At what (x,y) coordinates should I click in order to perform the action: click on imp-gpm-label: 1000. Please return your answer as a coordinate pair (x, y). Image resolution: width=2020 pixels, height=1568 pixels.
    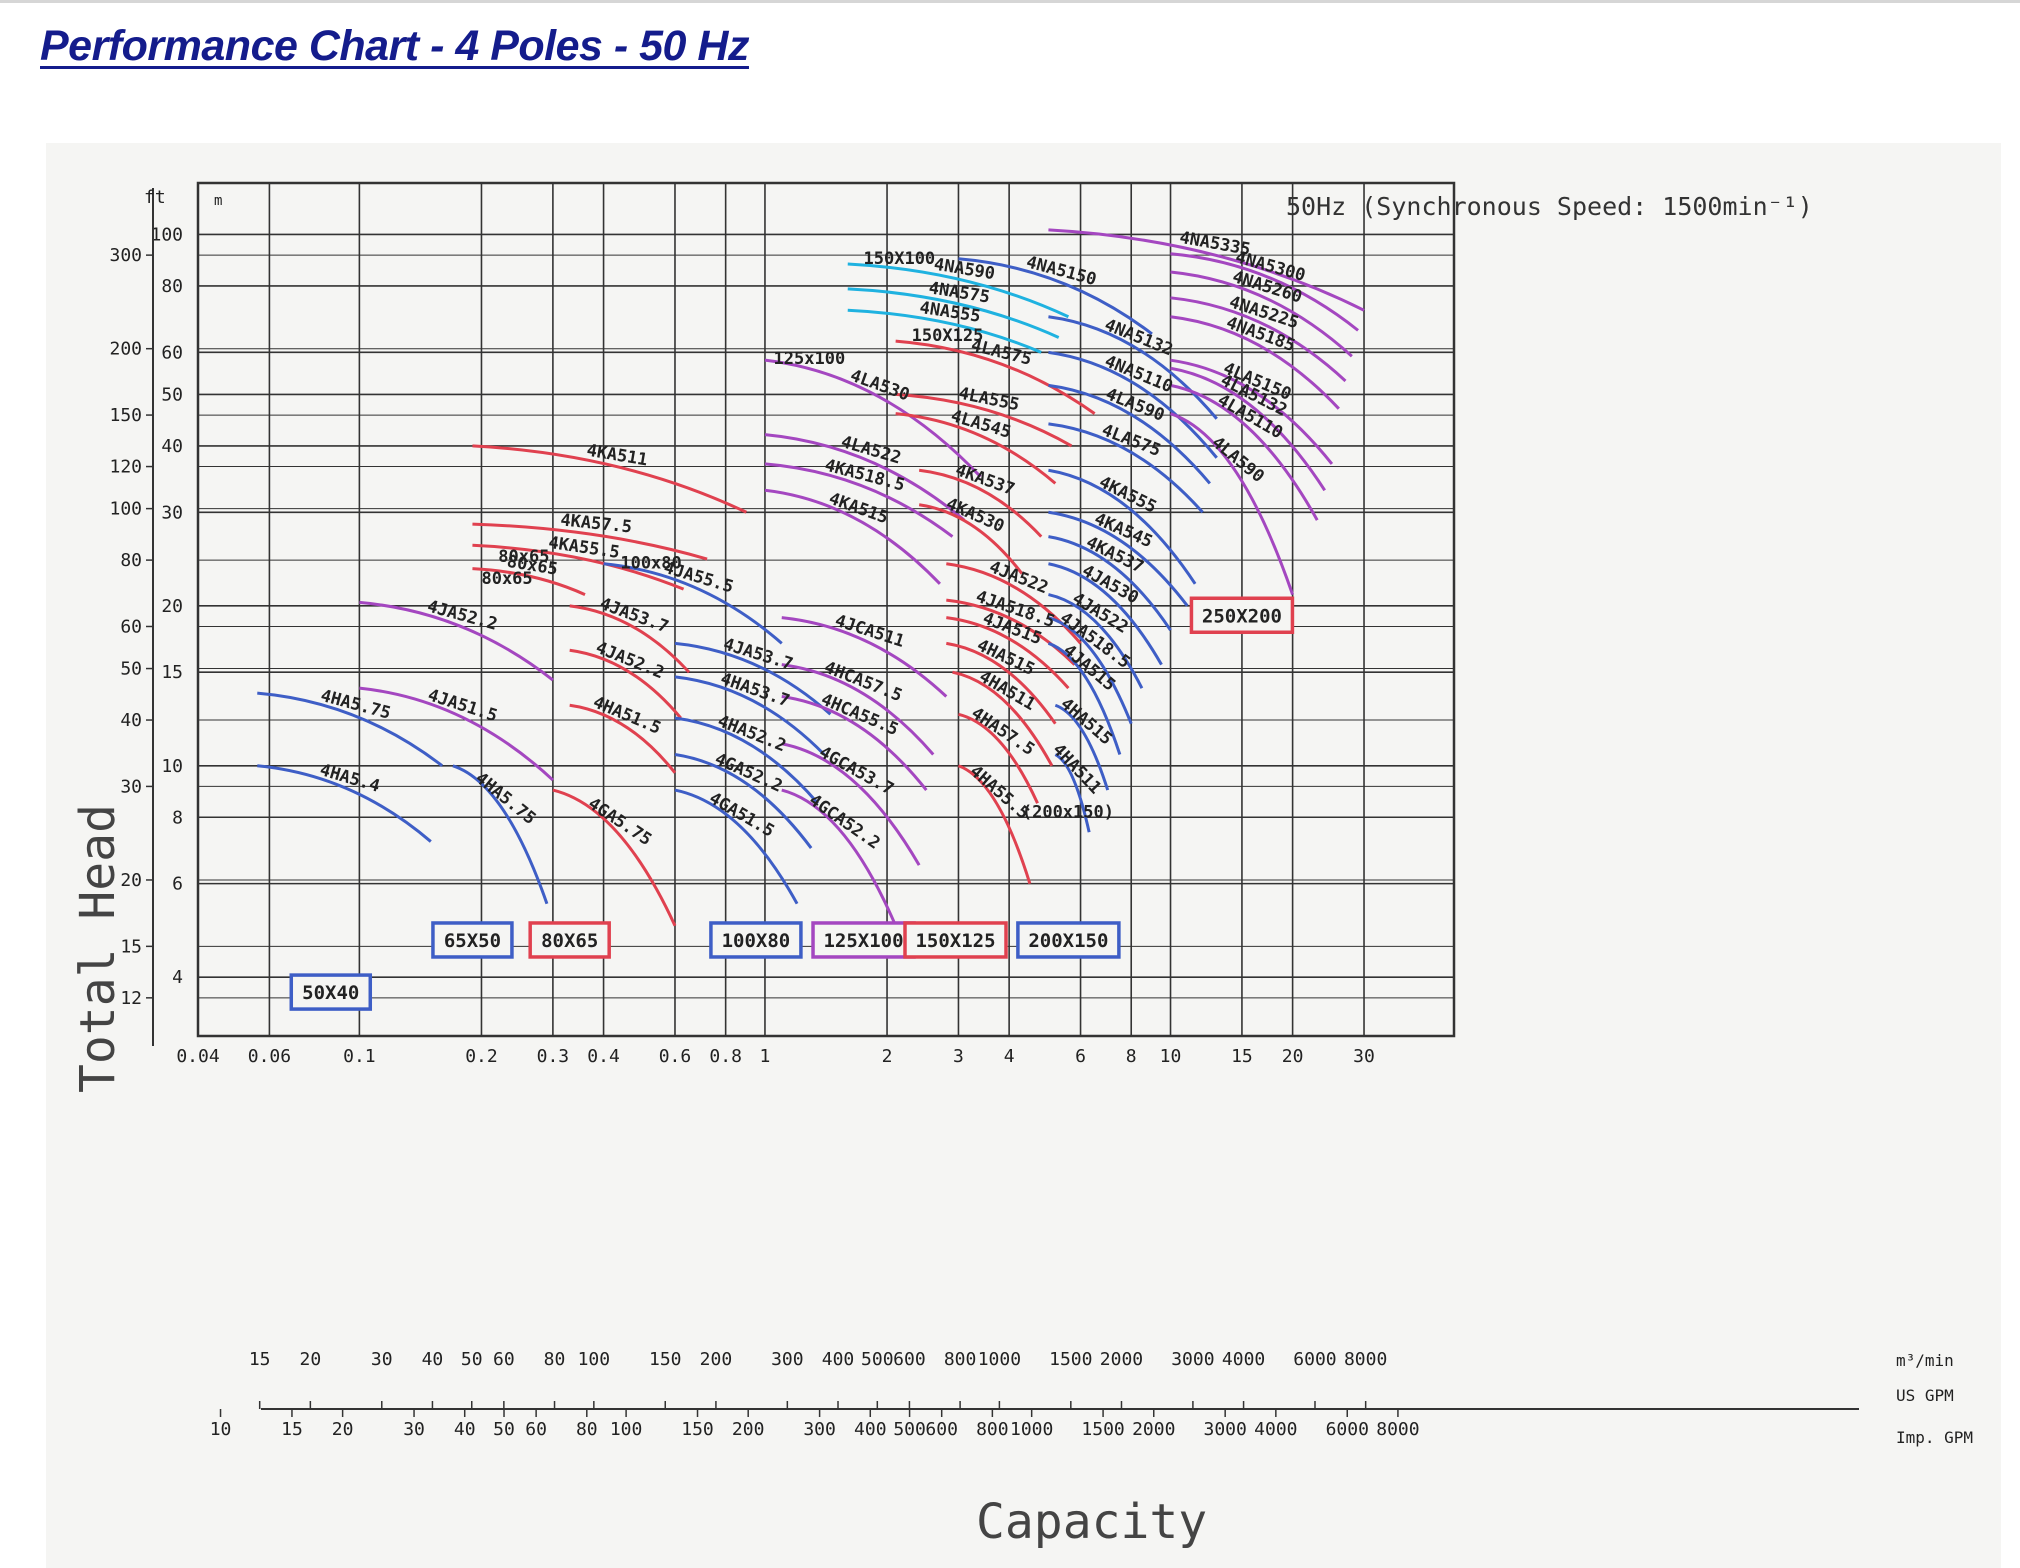
    Looking at the image, I should click on (1031, 1429).